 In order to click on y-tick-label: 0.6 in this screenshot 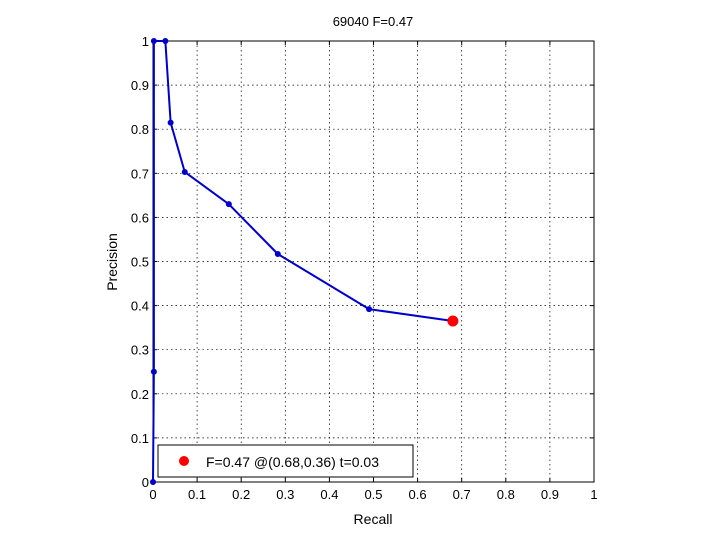, I will do `click(140, 217)`.